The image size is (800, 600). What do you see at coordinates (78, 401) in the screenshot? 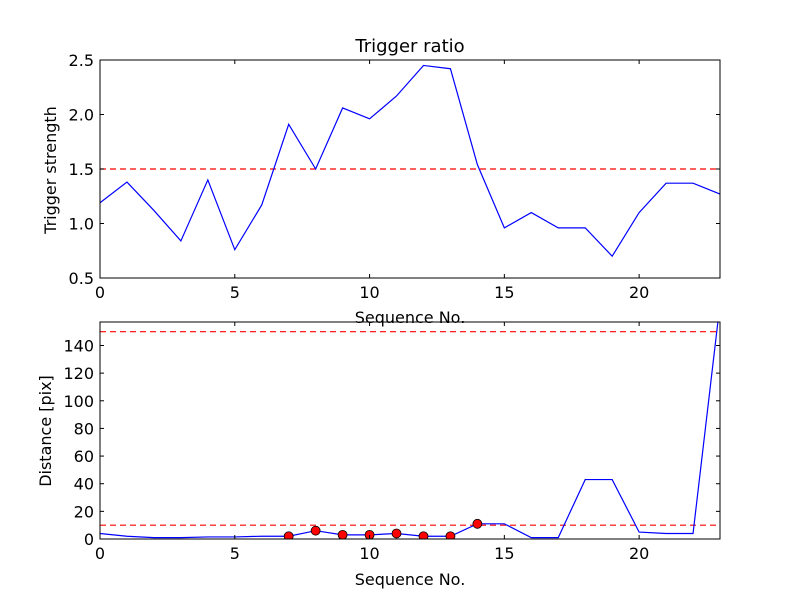
I see `y-tick-label: 100` at bounding box center [78, 401].